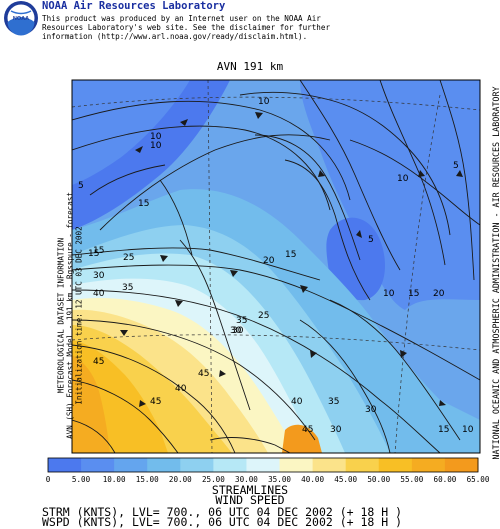 Image resolution: width=500 pixels, height=529 pixels. I want to click on colorbar-tick-label: 60.00, so click(445, 479).